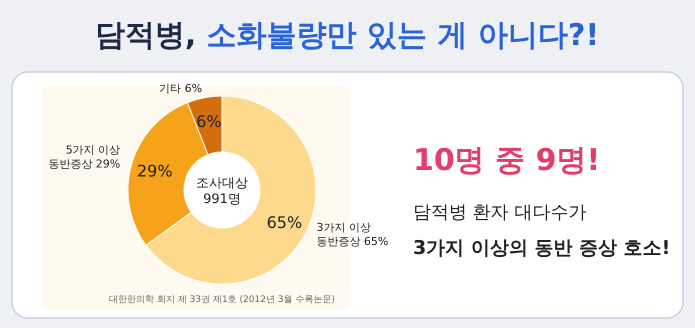 Image resolution: width=695 pixels, height=328 pixels. What do you see at coordinates (284, 222) in the screenshot?
I see `data-label: 65%` at bounding box center [284, 222].